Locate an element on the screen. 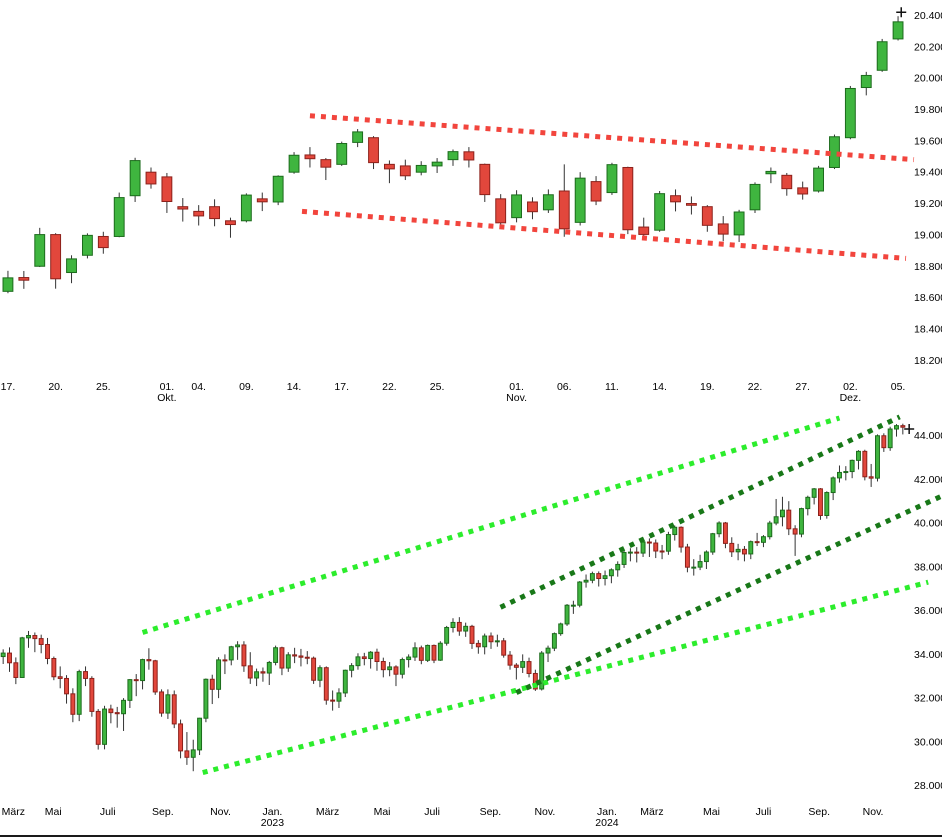  resistance-trendline-upper is located at coordinates (612, 138).